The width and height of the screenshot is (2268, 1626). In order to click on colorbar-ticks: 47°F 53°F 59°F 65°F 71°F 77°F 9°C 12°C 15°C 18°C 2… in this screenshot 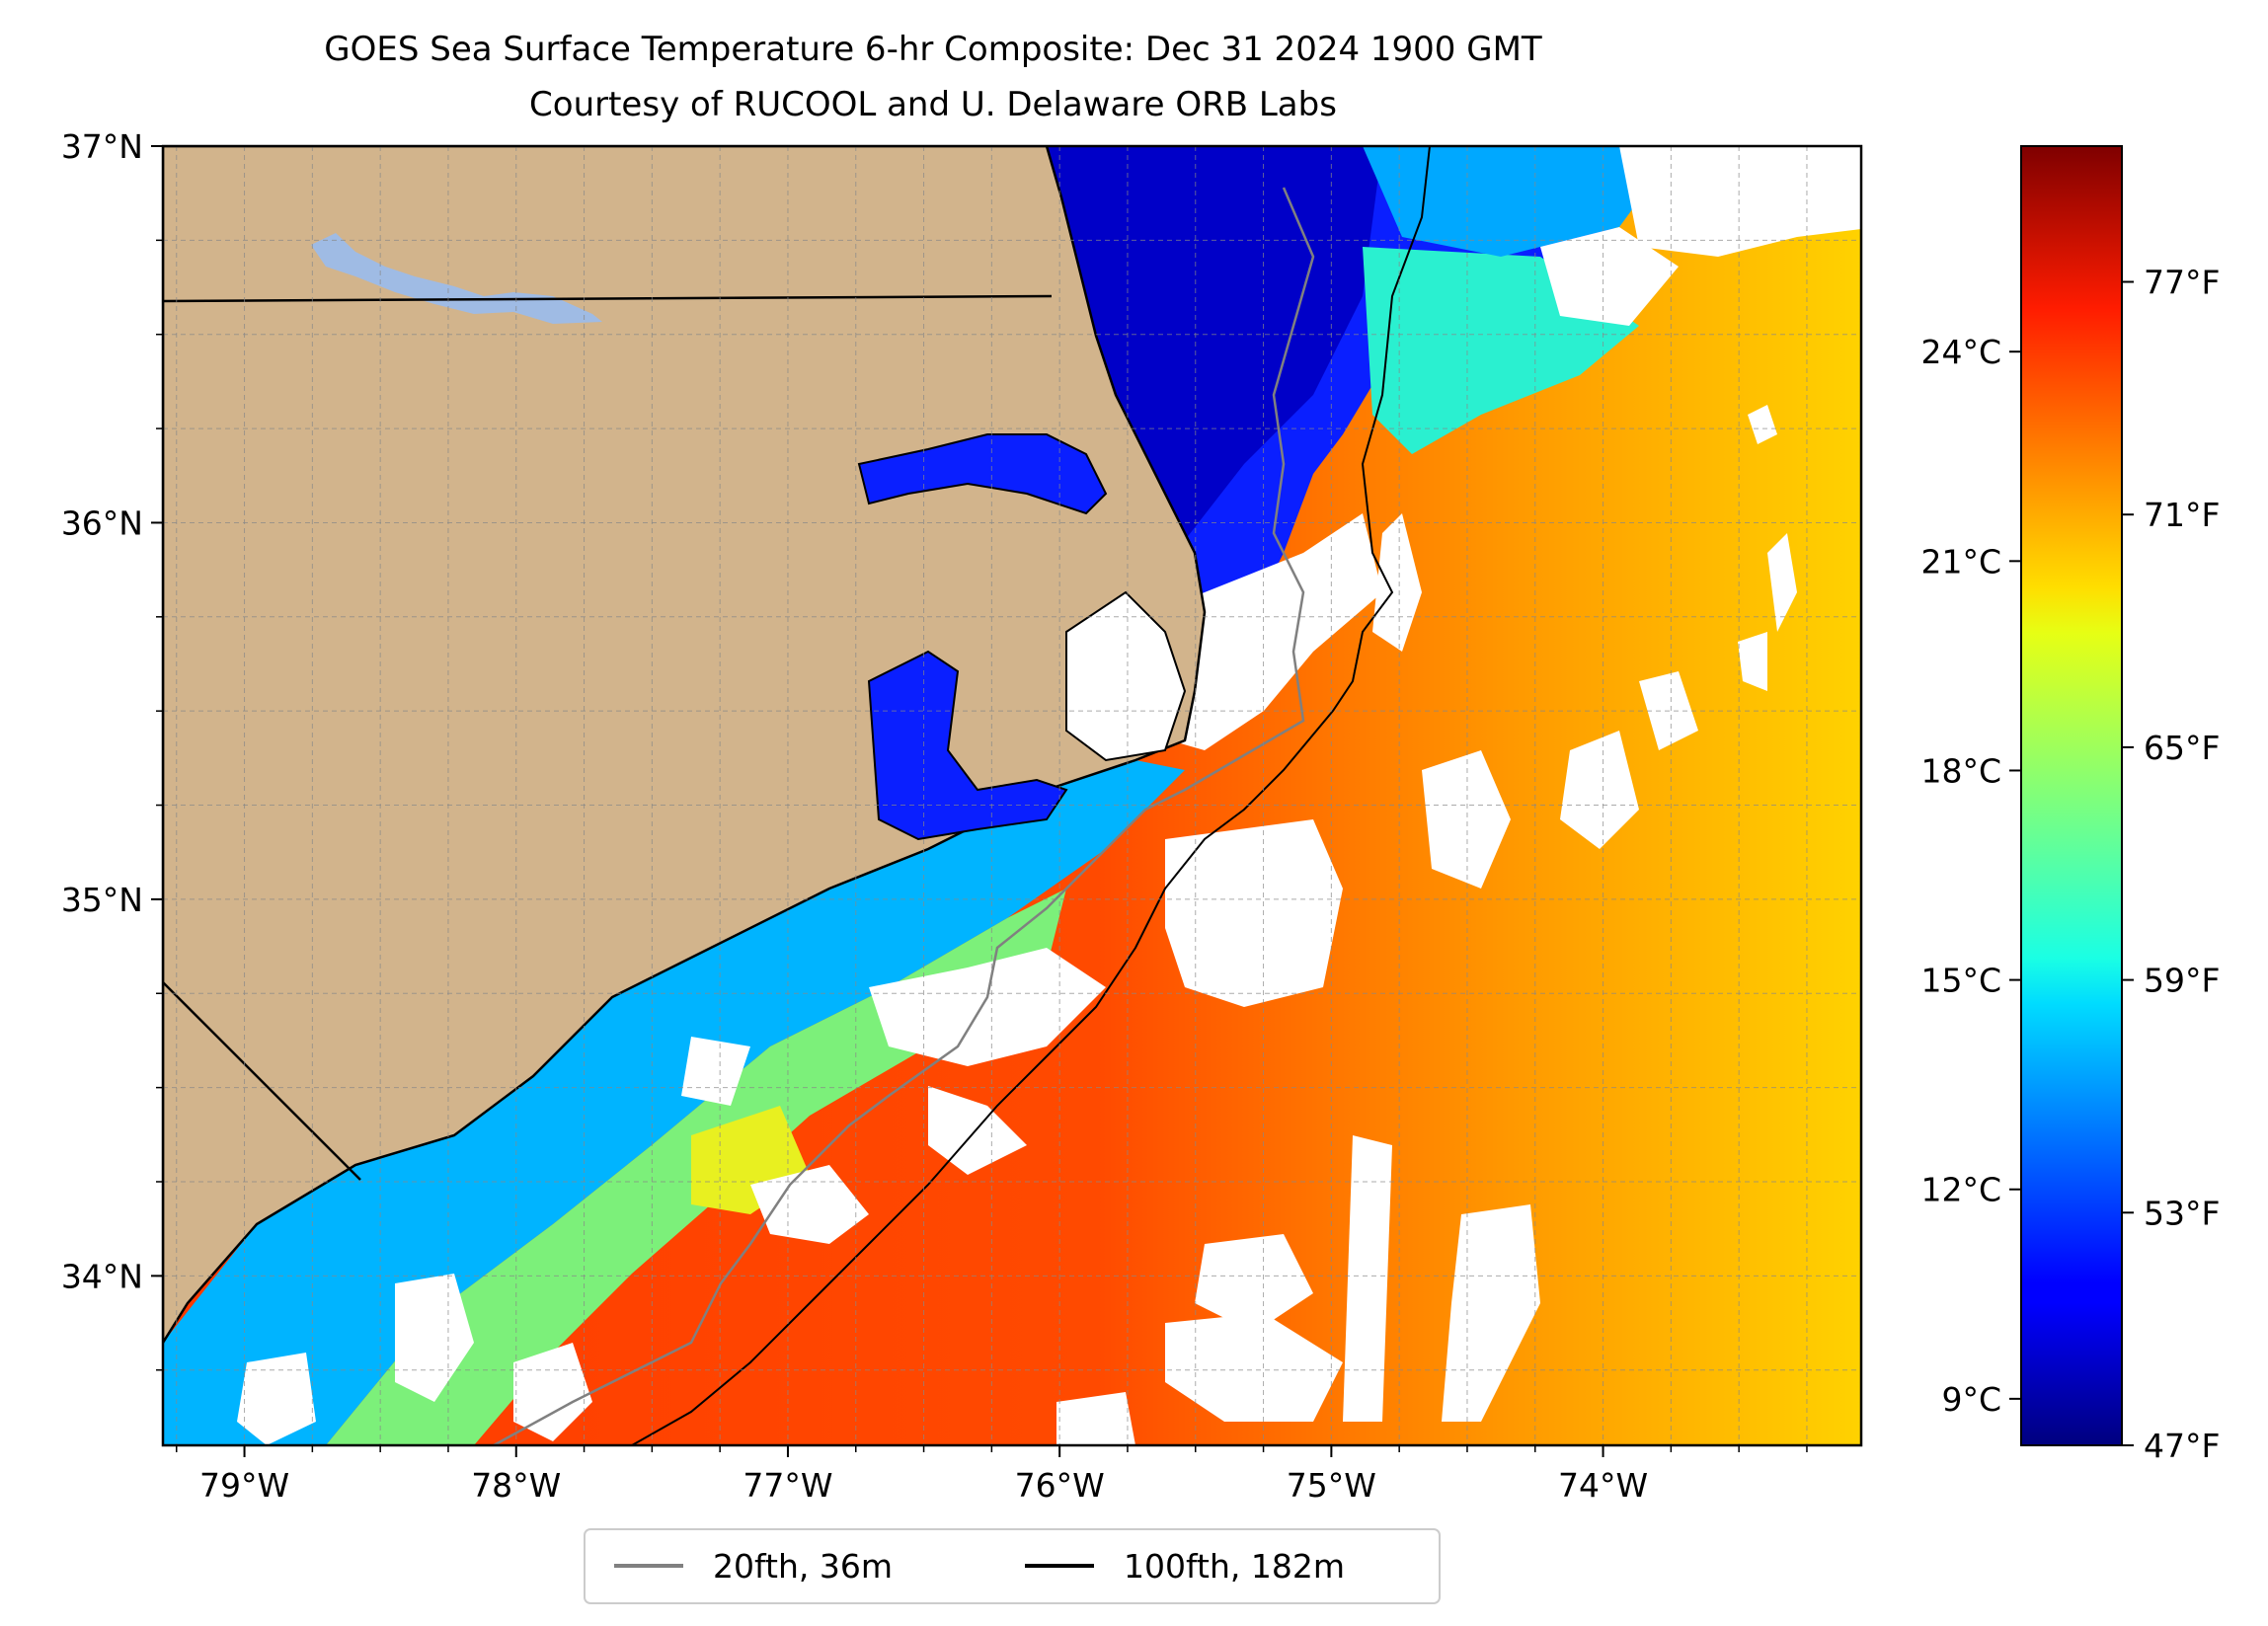, I will do `click(2070, 864)`.